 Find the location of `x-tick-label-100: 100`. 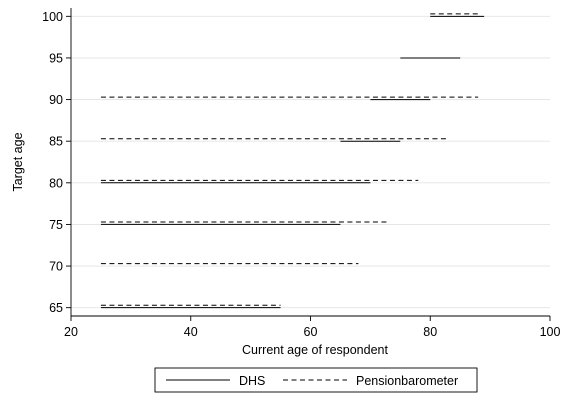

x-tick-label-100: 100 is located at coordinates (550, 332).